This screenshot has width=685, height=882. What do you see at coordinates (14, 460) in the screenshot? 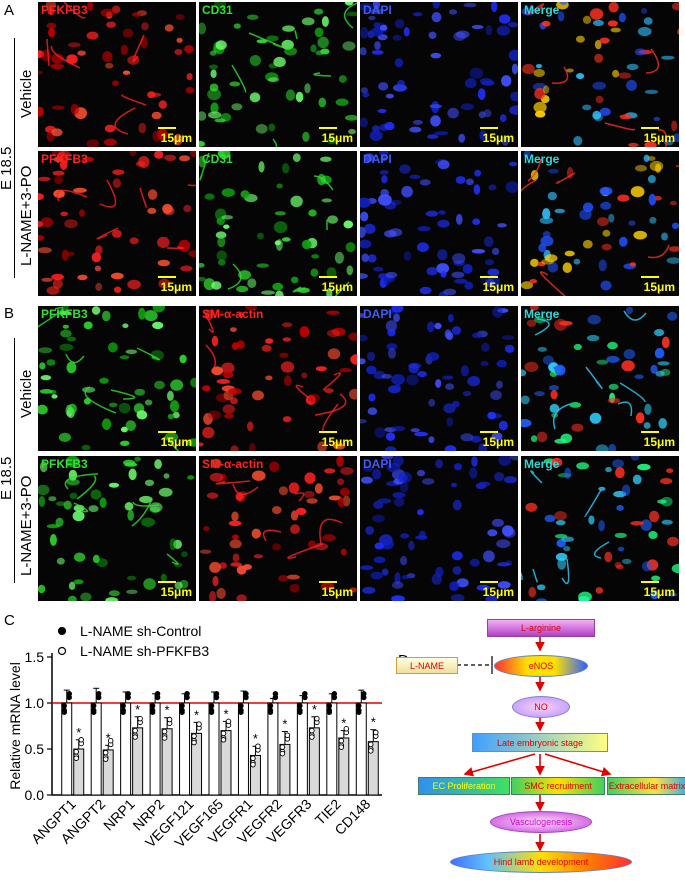
I see `panel-b-row-bracket` at bounding box center [14, 460].